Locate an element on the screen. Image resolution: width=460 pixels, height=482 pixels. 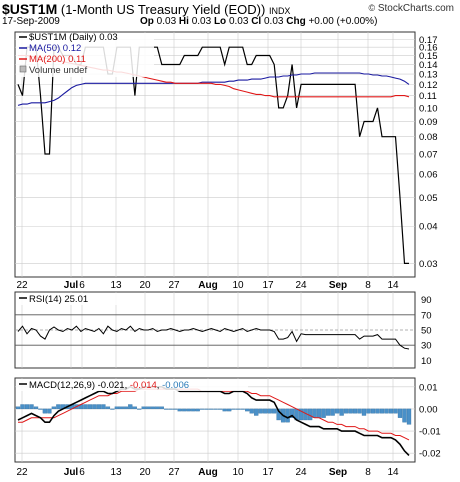
price-y-tick: 0.12 is located at coordinates (428, 85).